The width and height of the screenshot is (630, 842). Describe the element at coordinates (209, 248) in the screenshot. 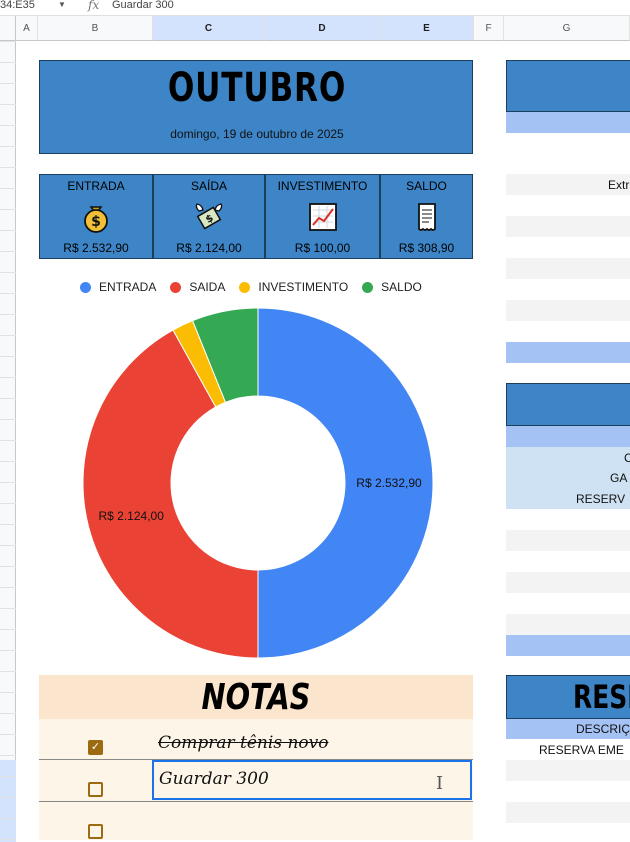

I see `summary-value: R$ 2.124,00` at that location.